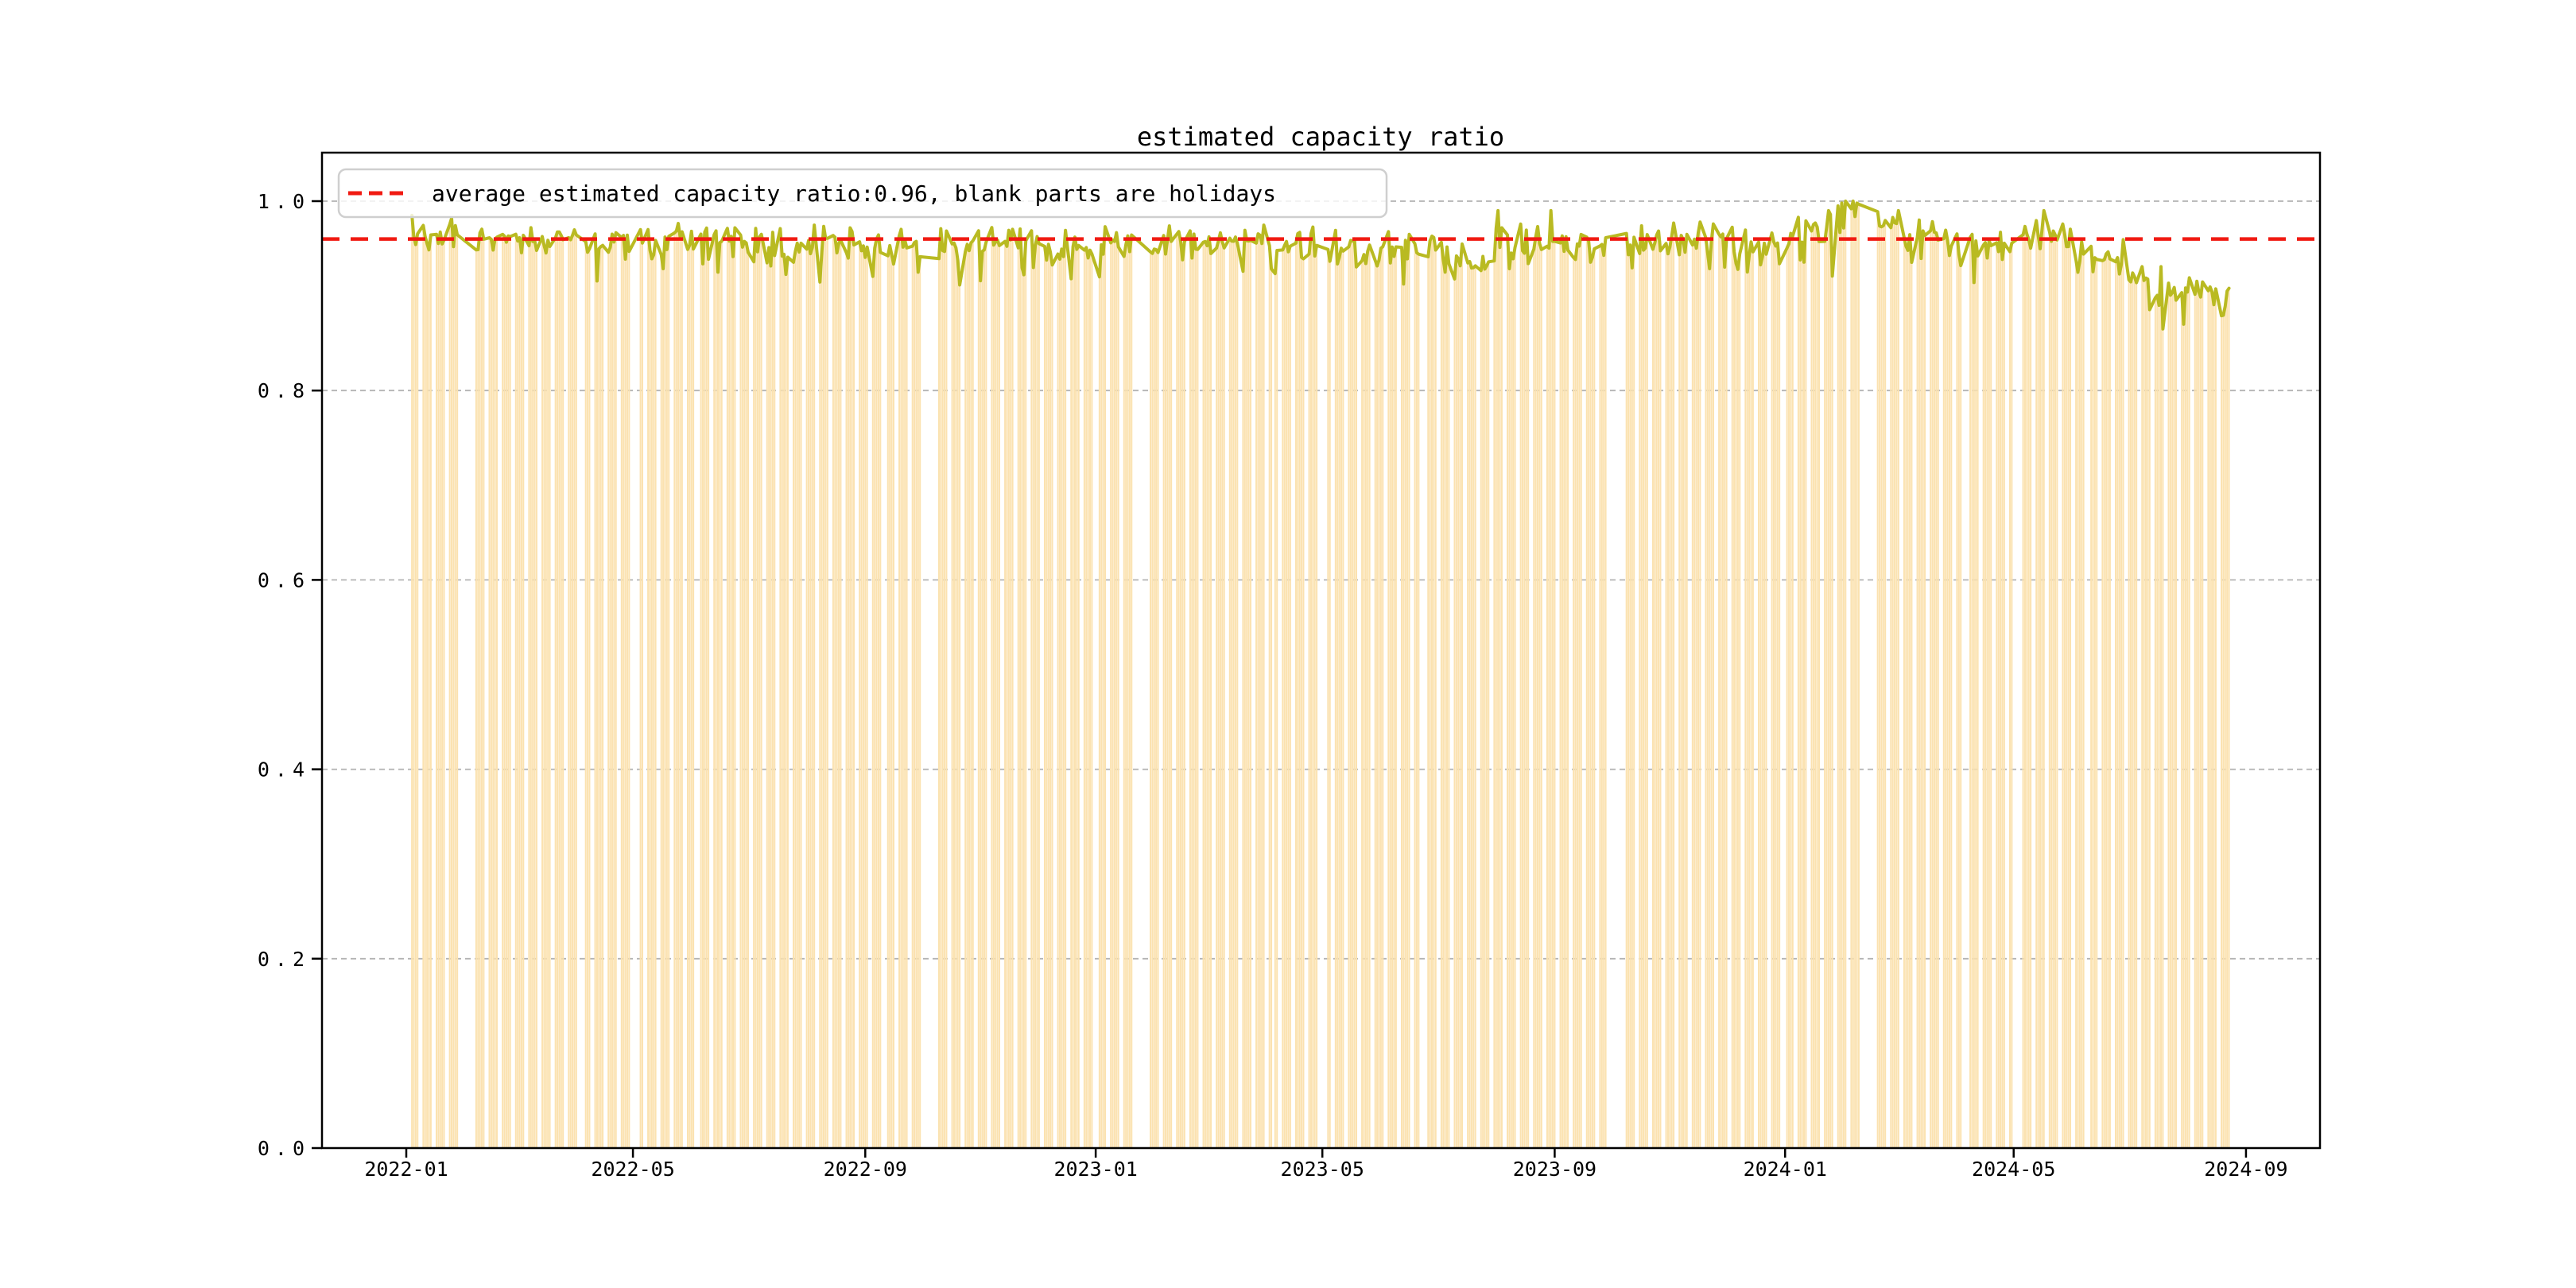  What do you see at coordinates (866, 1169) in the screenshot?
I see `x-tick-label: 2022-09` at bounding box center [866, 1169].